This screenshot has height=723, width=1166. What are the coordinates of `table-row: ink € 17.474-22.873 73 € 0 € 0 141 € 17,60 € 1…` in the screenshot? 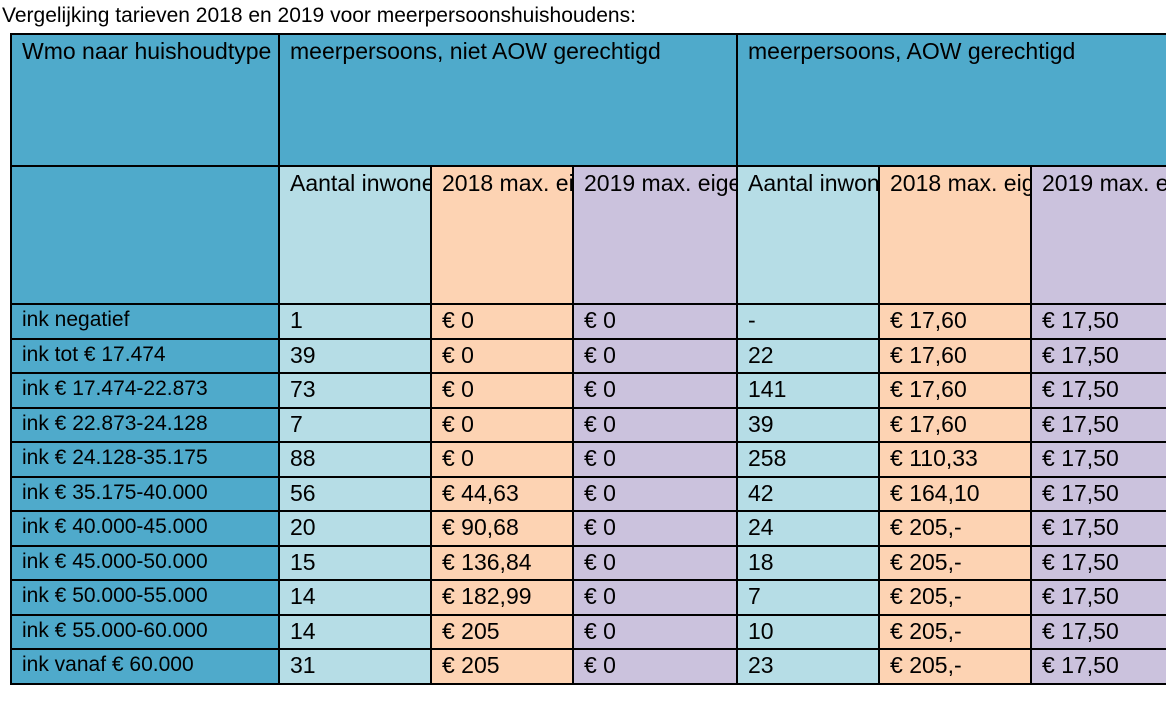 It's located at (588, 390).